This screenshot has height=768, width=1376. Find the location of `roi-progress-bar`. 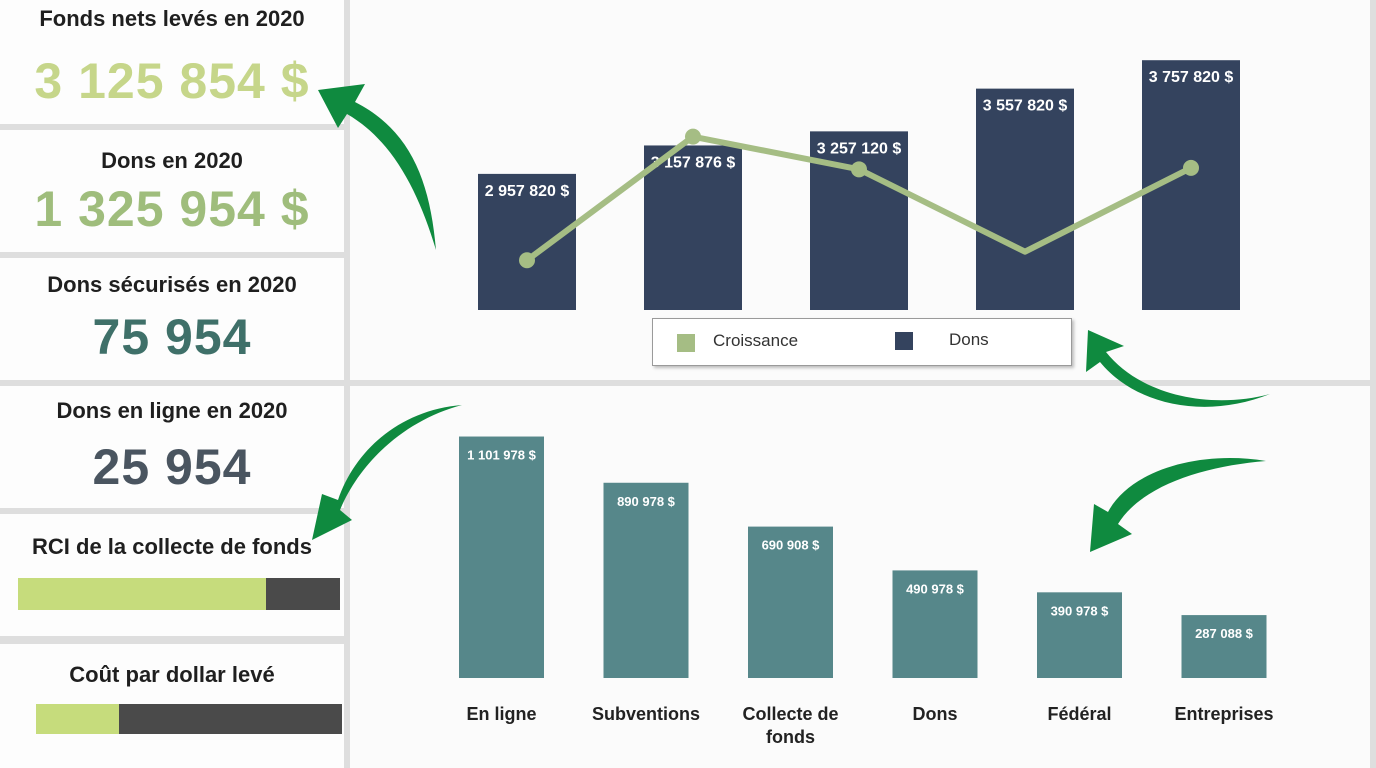

roi-progress-bar is located at coordinates (179, 594).